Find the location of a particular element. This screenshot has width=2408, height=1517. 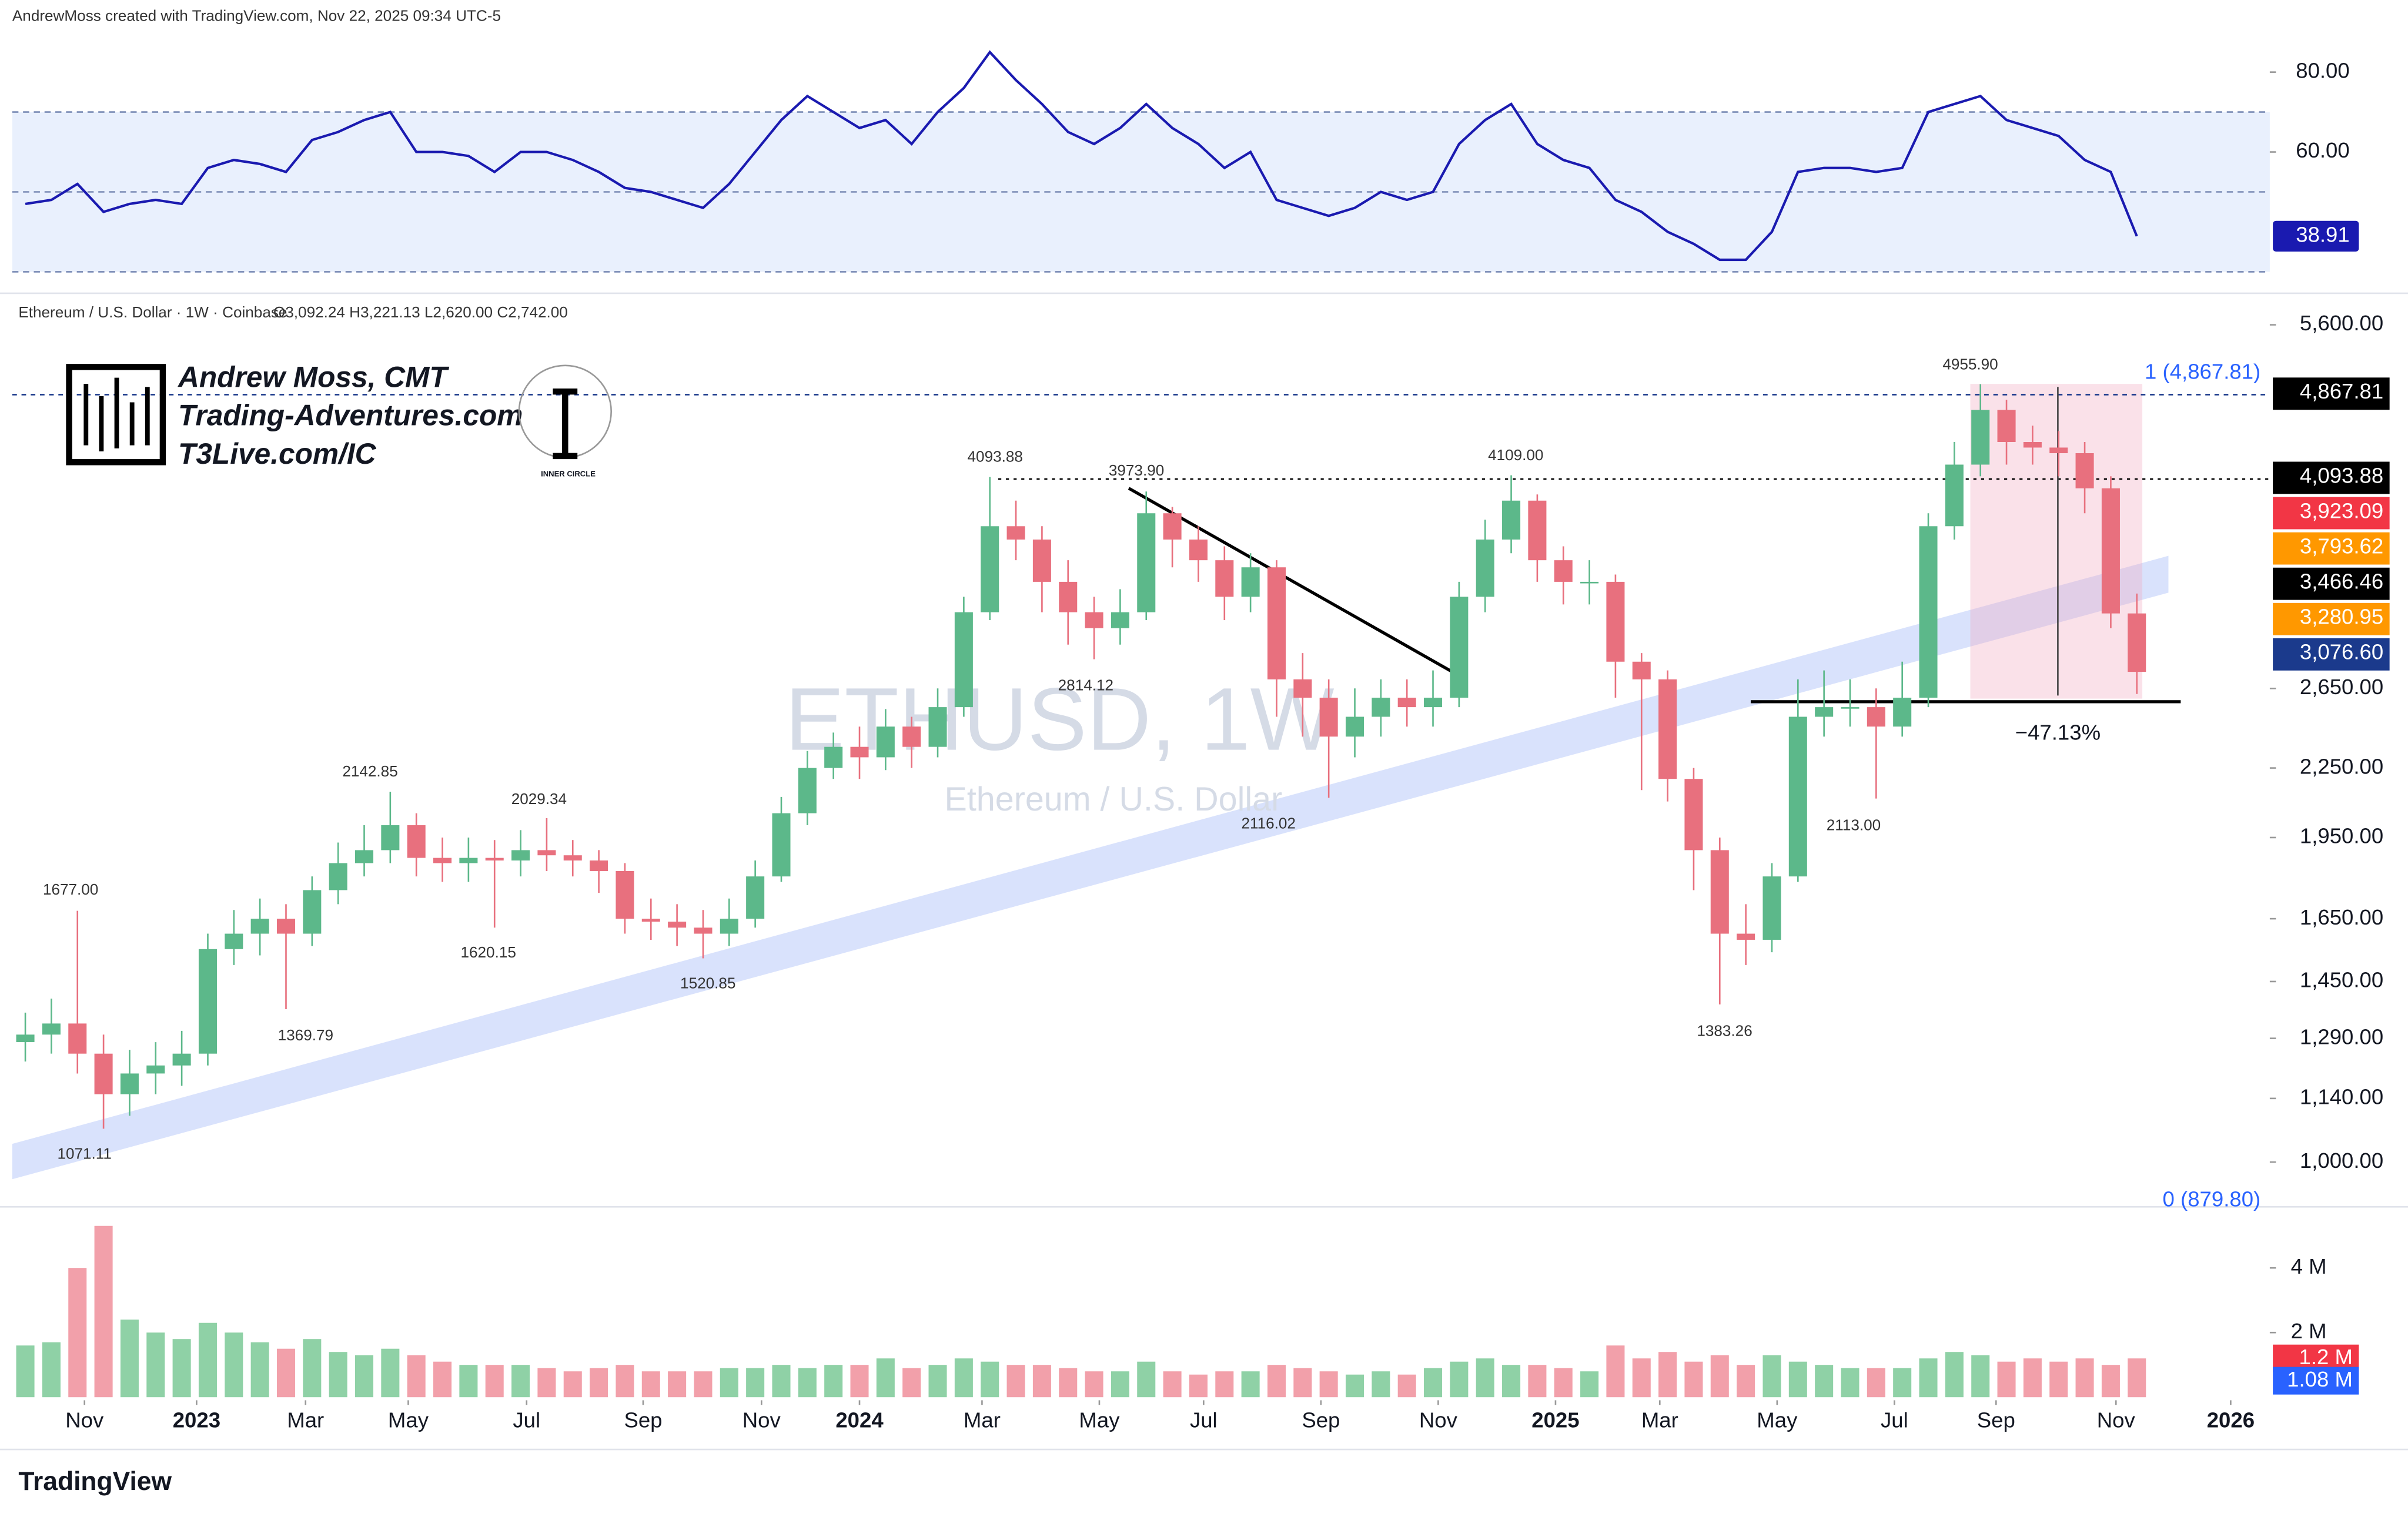

volume-badge-label: 1.2 M is located at coordinates (2326, 1357).